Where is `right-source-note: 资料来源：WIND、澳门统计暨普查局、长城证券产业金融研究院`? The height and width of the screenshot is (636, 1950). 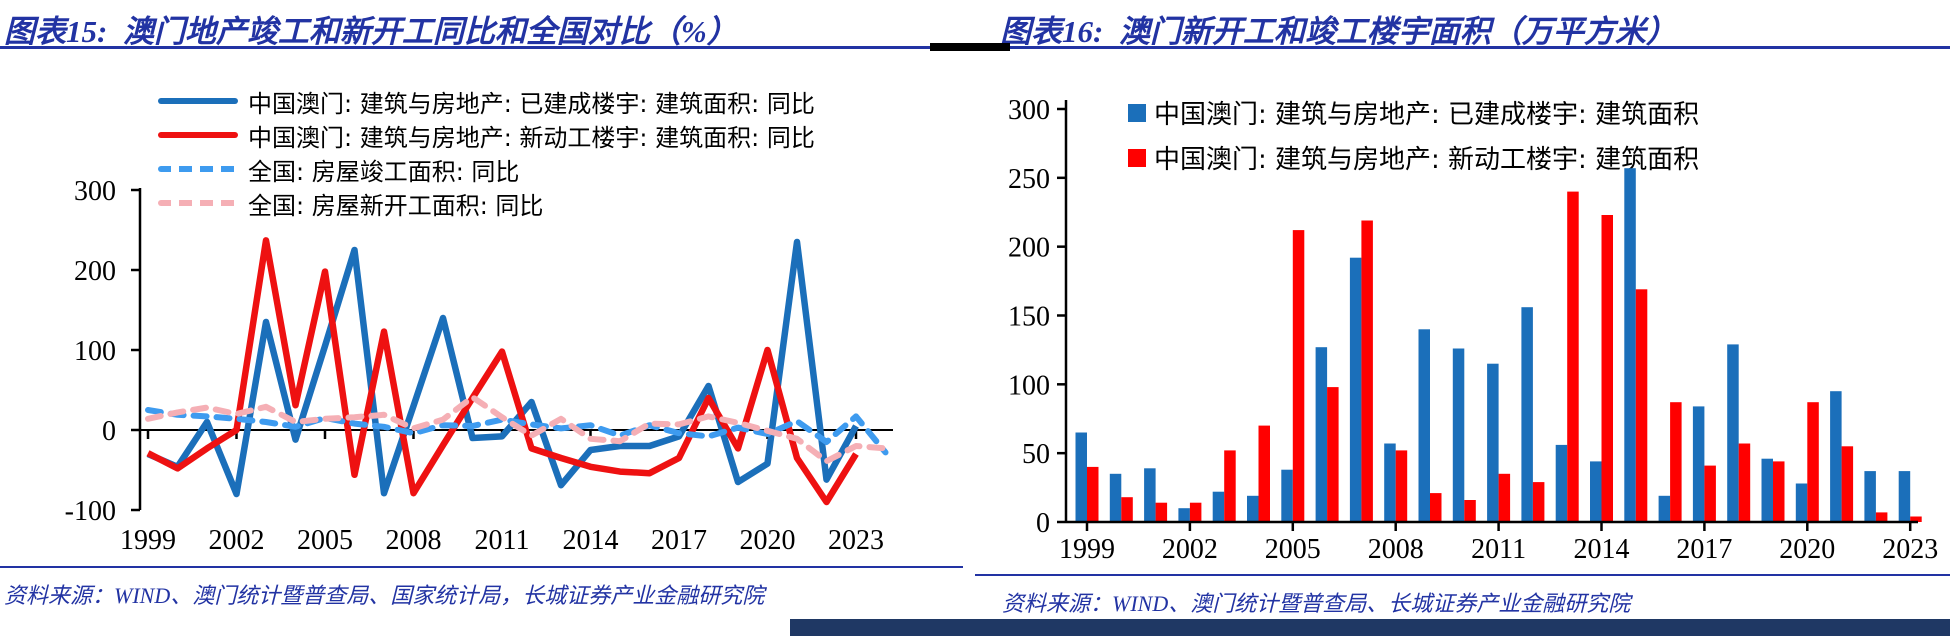
right-source-note: 资料来源：WIND、澳门统计暨普查局、长城证券产业金融研究院 is located at coordinates (1316, 603).